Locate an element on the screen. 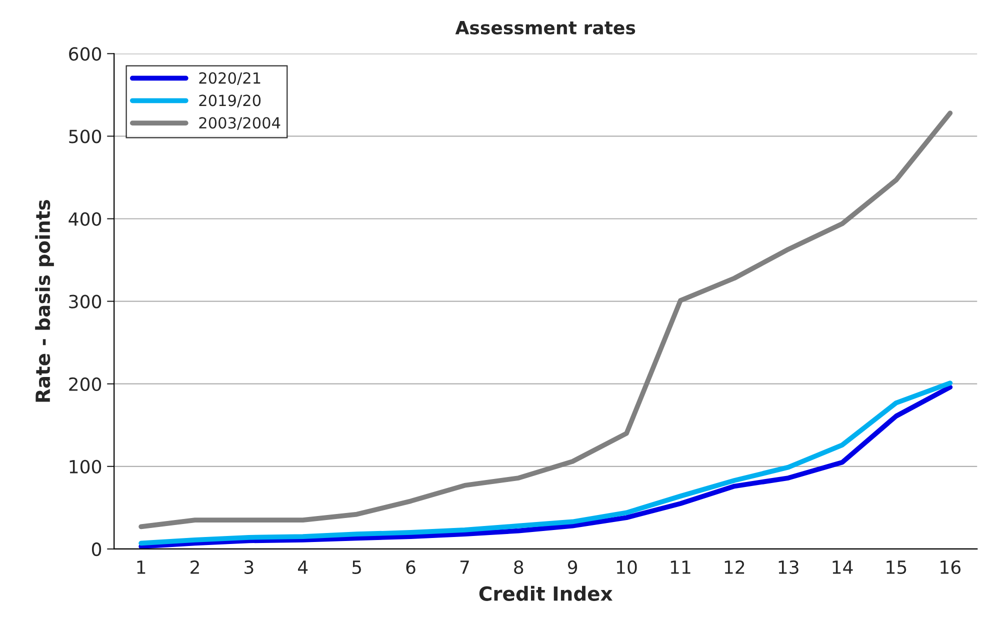 This screenshot has width=992, height=631. x-tick-label: 11 is located at coordinates (680, 567).